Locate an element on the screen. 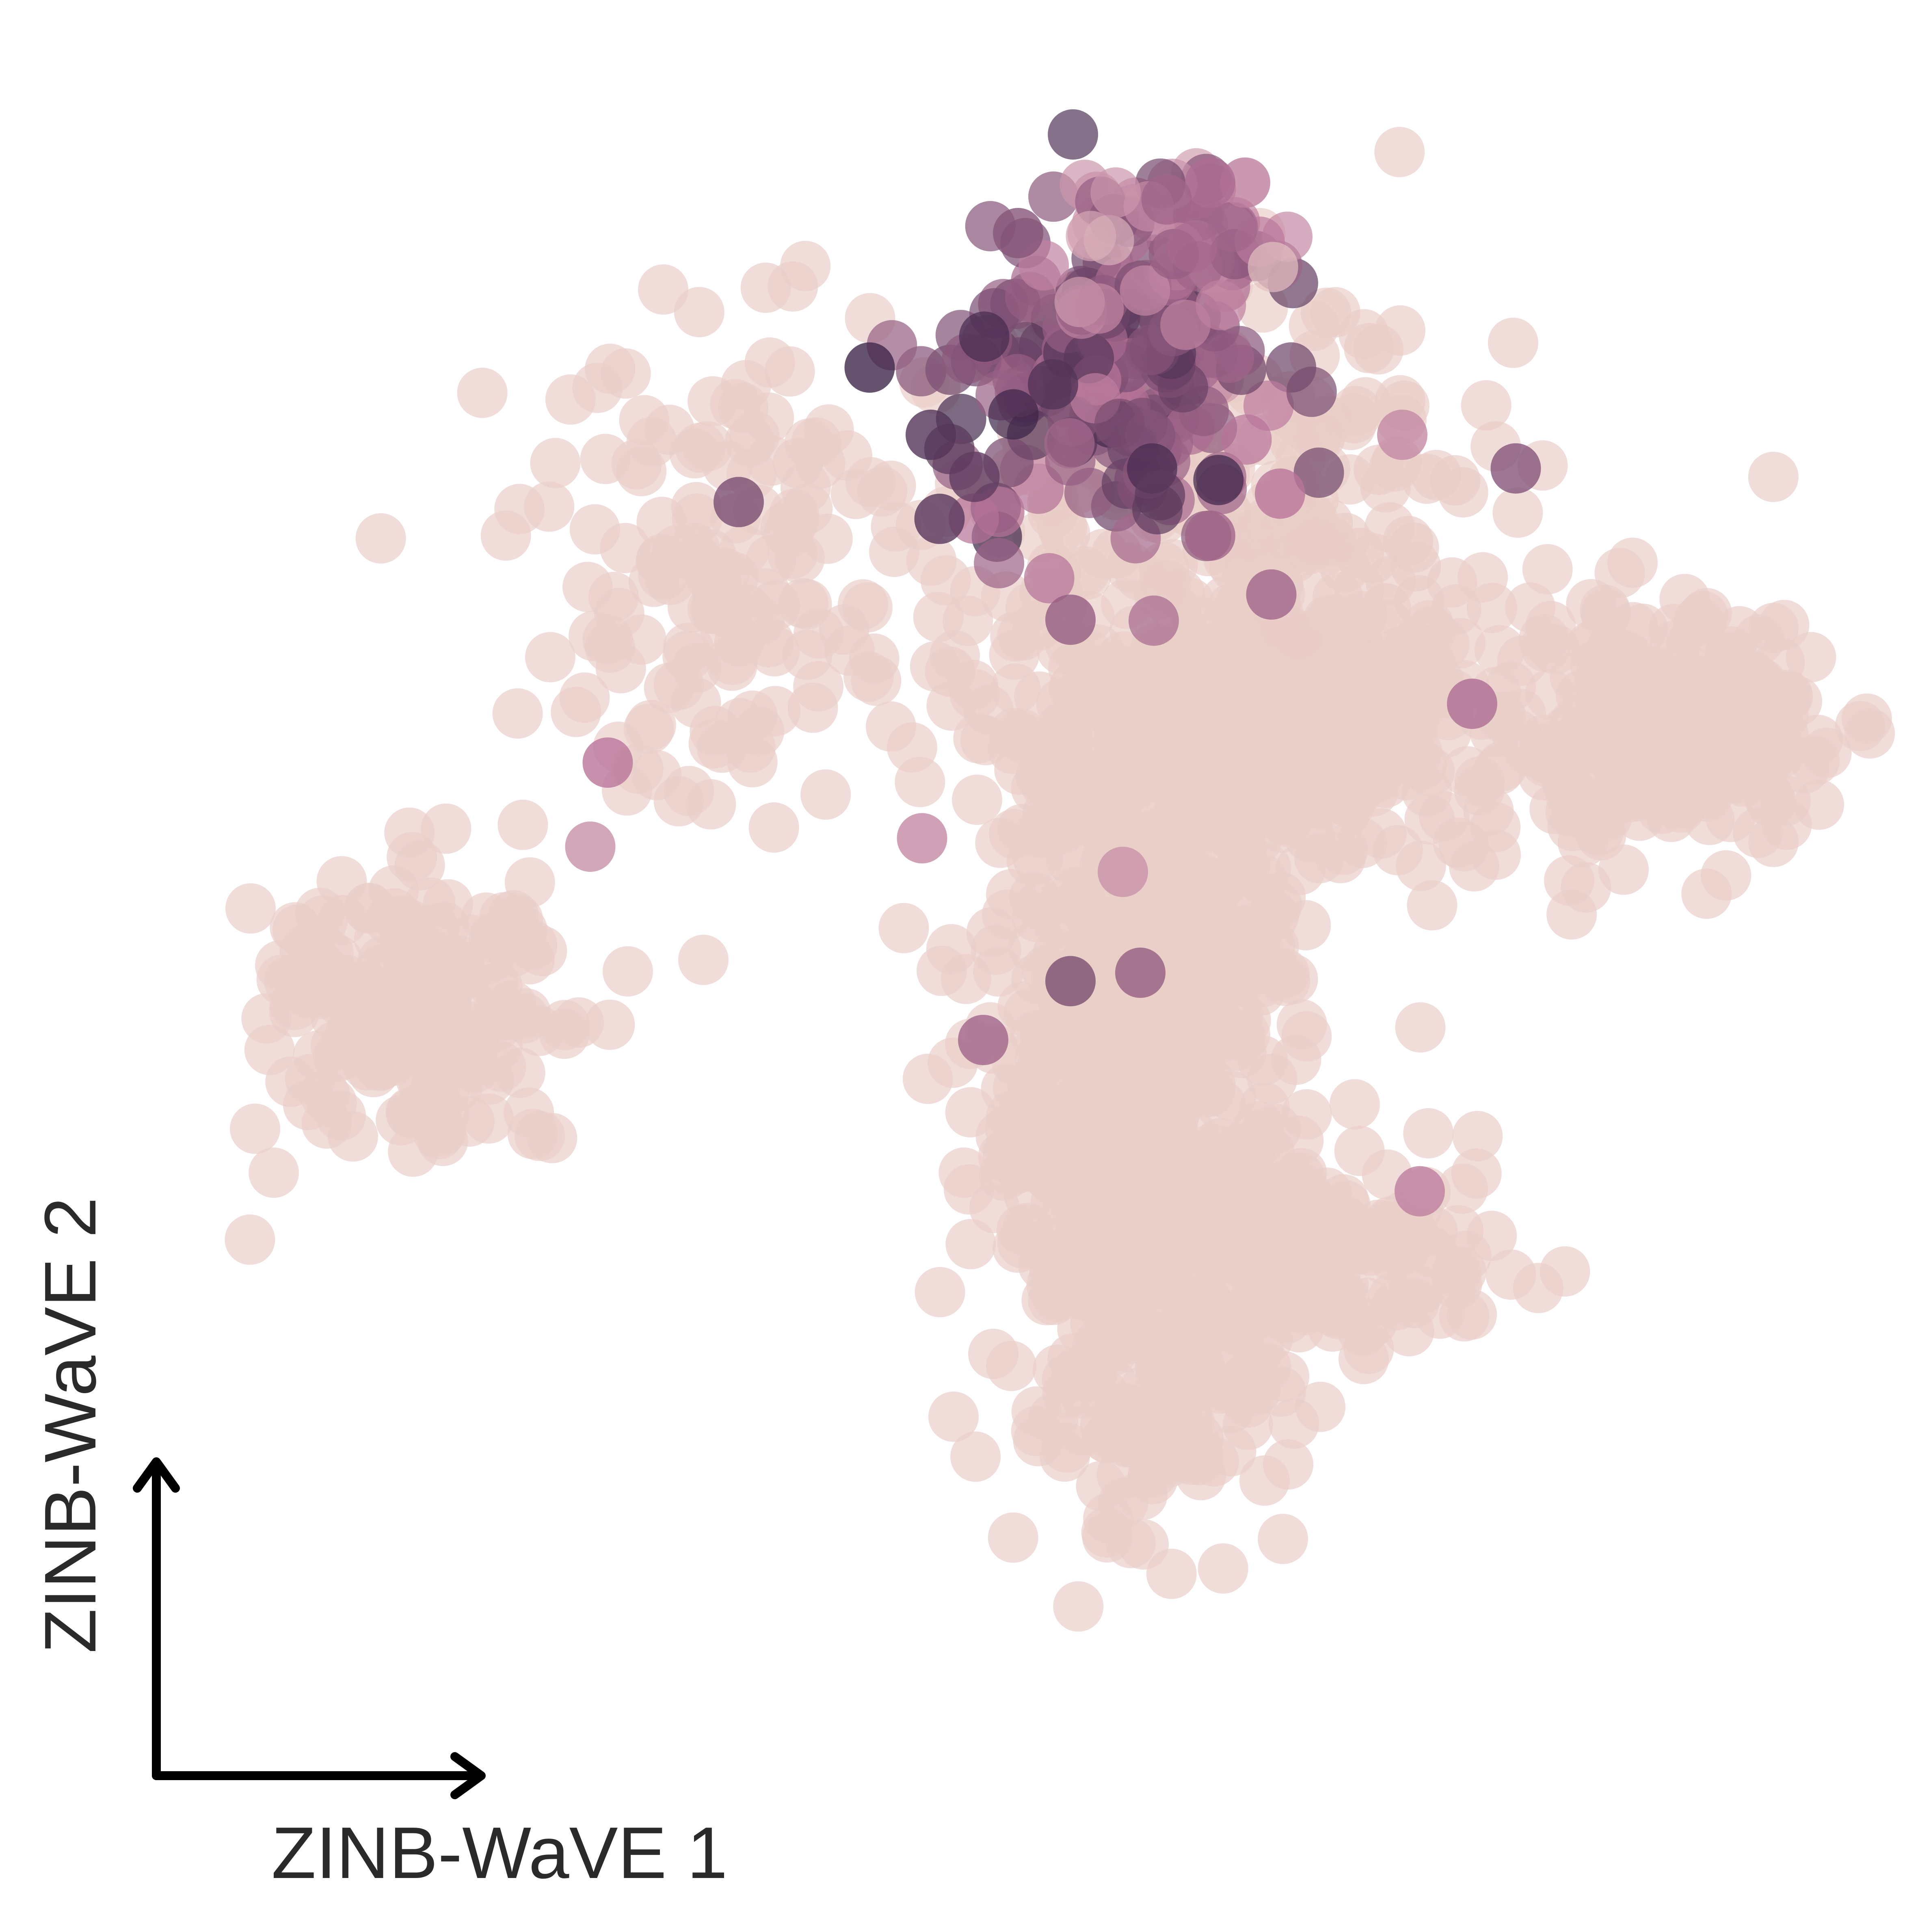 The width and height of the screenshot is (1931, 1932). x-axis-arrowhead is located at coordinates (468, 1776).